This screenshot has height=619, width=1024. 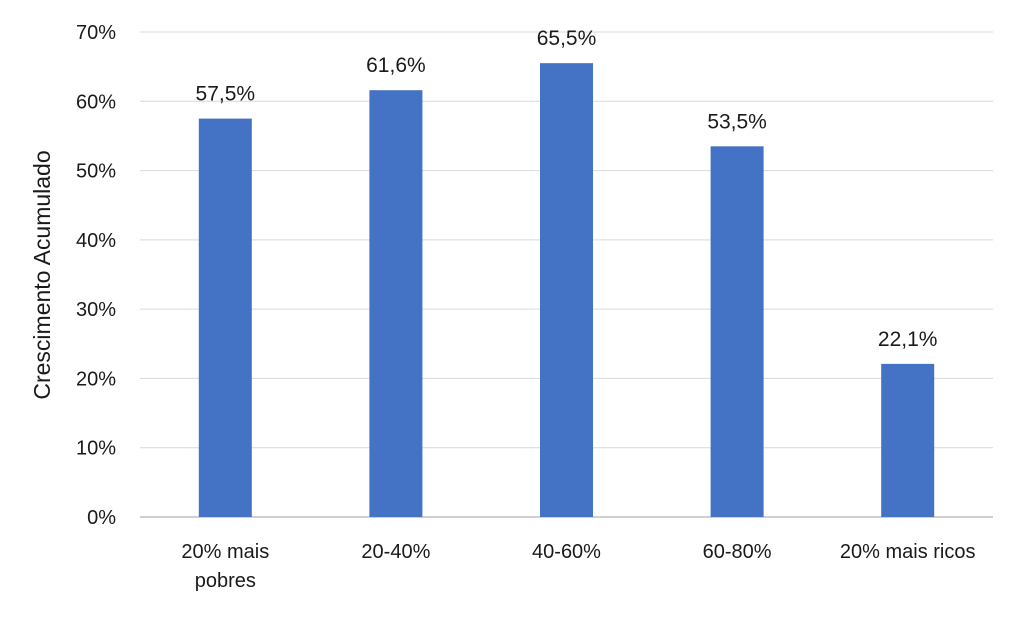 What do you see at coordinates (908, 339) in the screenshot?
I see `data-label: 22,1%` at bounding box center [908, 339].